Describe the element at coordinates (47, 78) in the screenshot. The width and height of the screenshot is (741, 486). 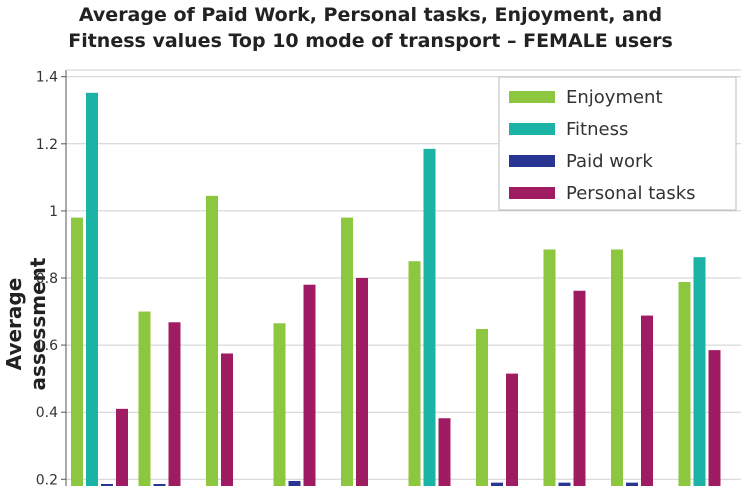
I see `y-tick-label: 1.4` at that location.